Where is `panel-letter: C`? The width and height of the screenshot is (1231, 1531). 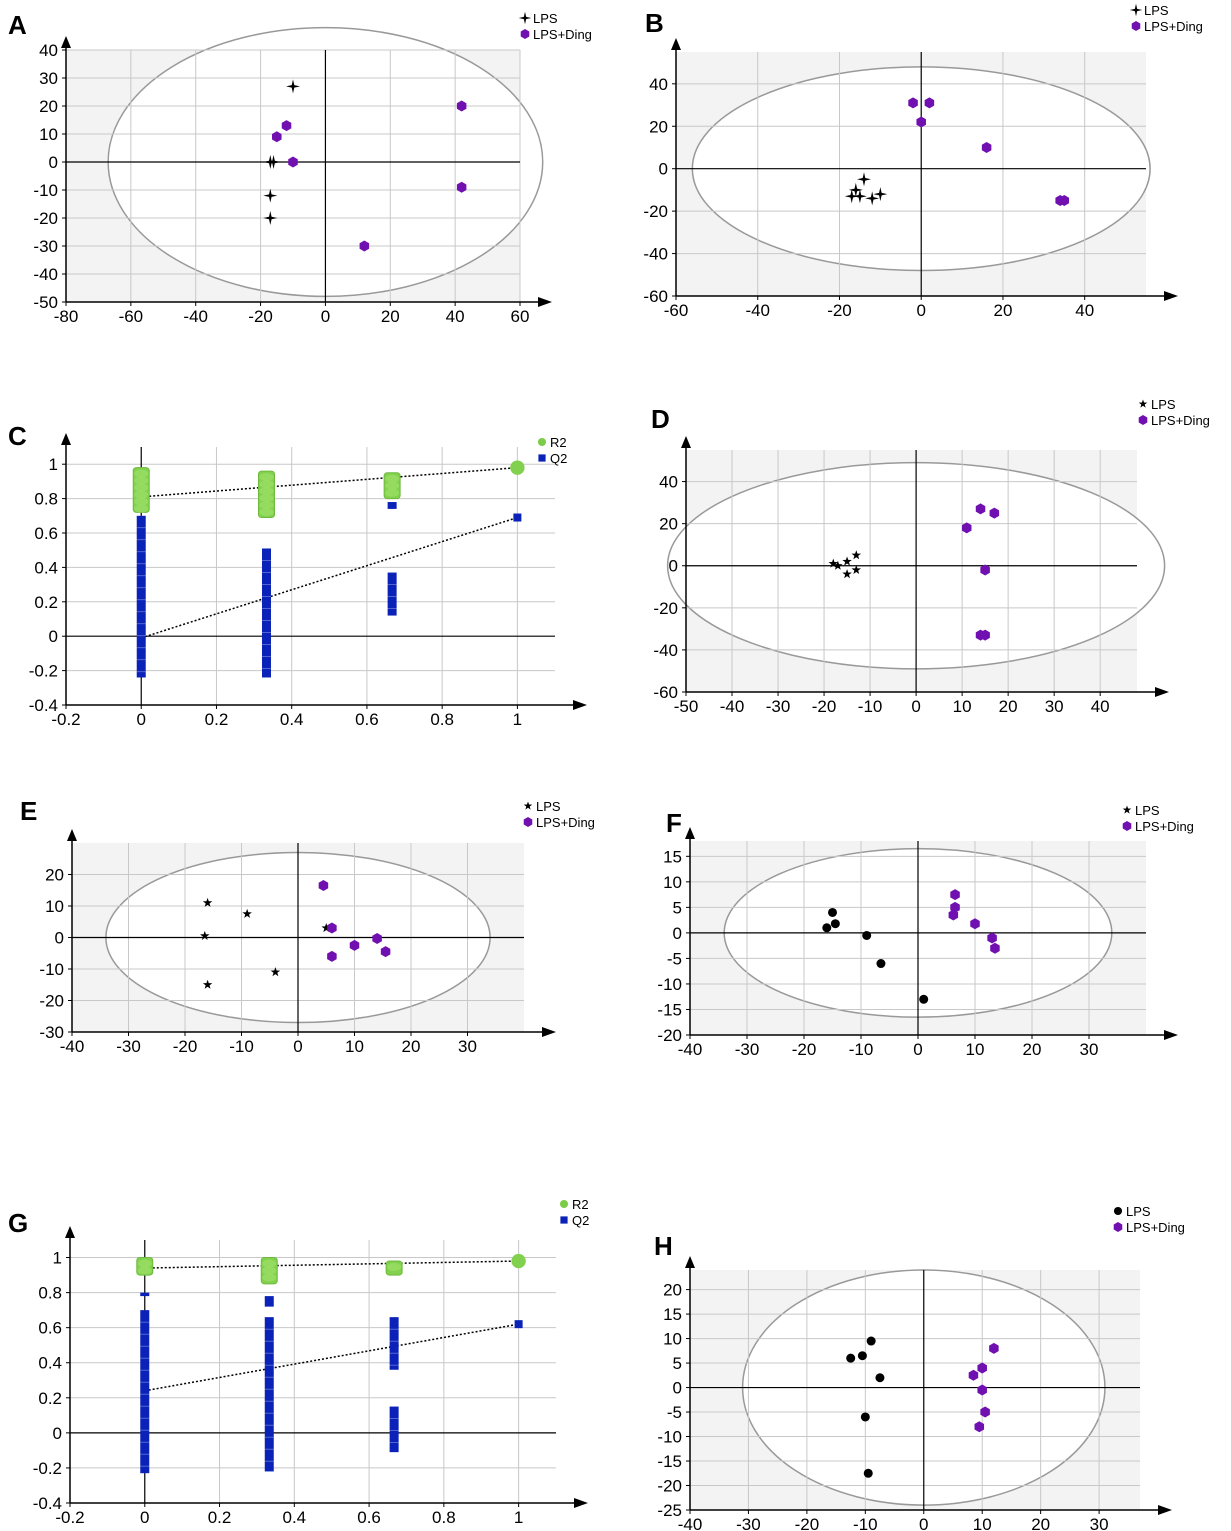
panel-letter: C is located at coordinates (17, 436).